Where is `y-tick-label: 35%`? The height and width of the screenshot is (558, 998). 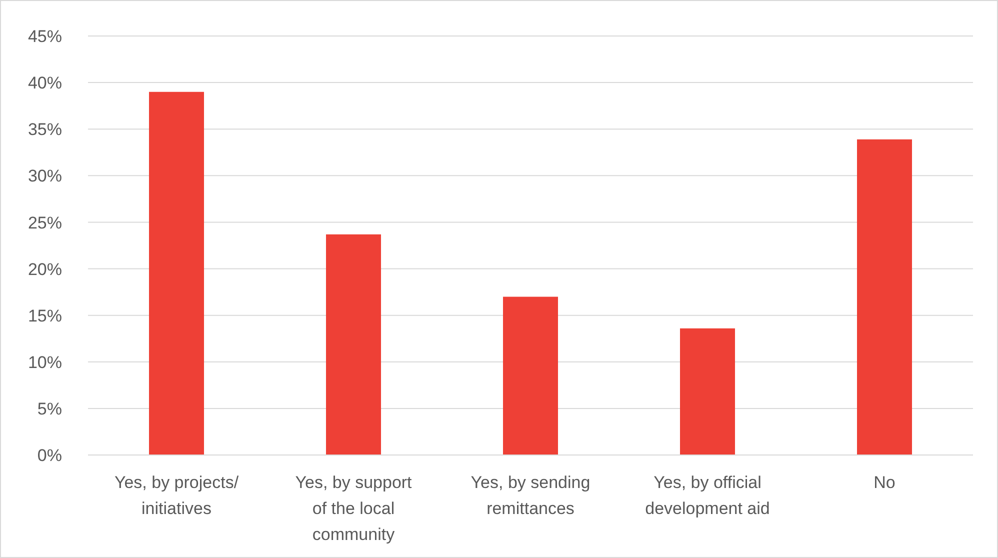 y-tick-label: 35% is located at coordinates (45, 130).